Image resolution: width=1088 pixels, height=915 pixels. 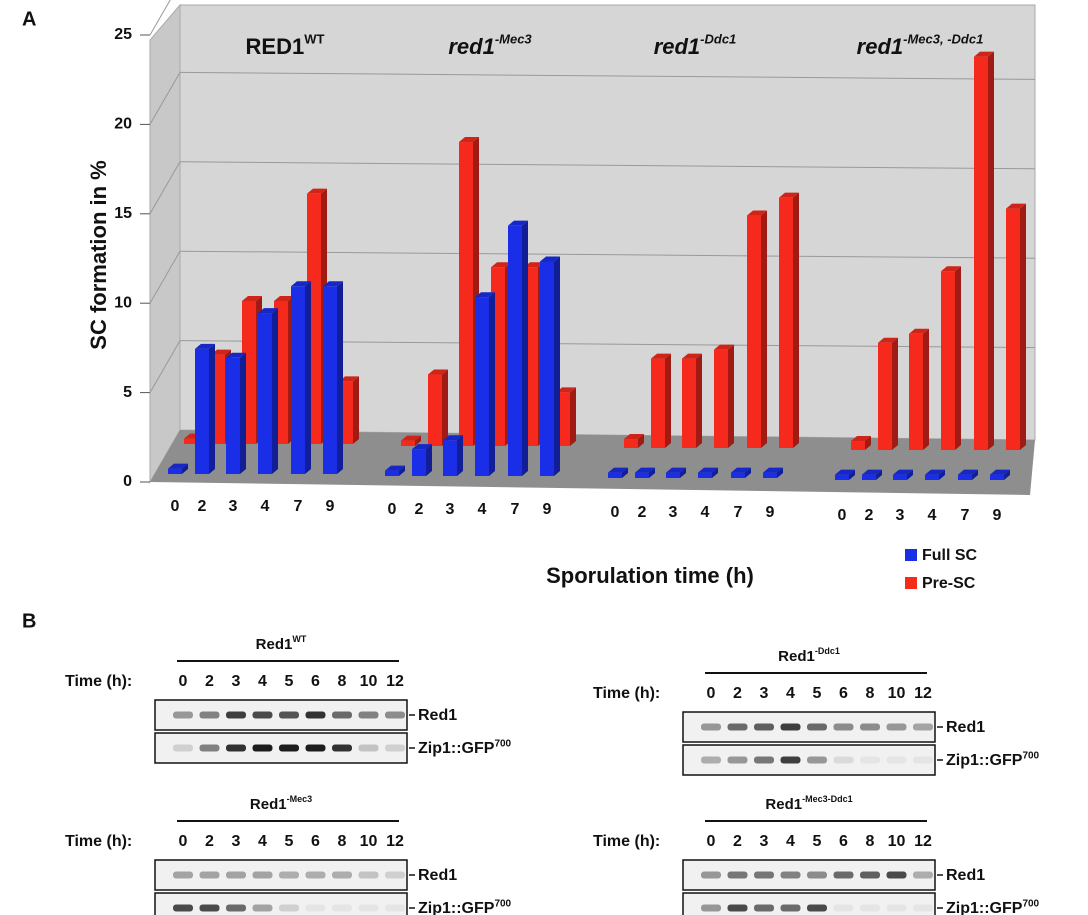 I want to click on band-label: Zip1::GFP700, so click(x=465, y=906).